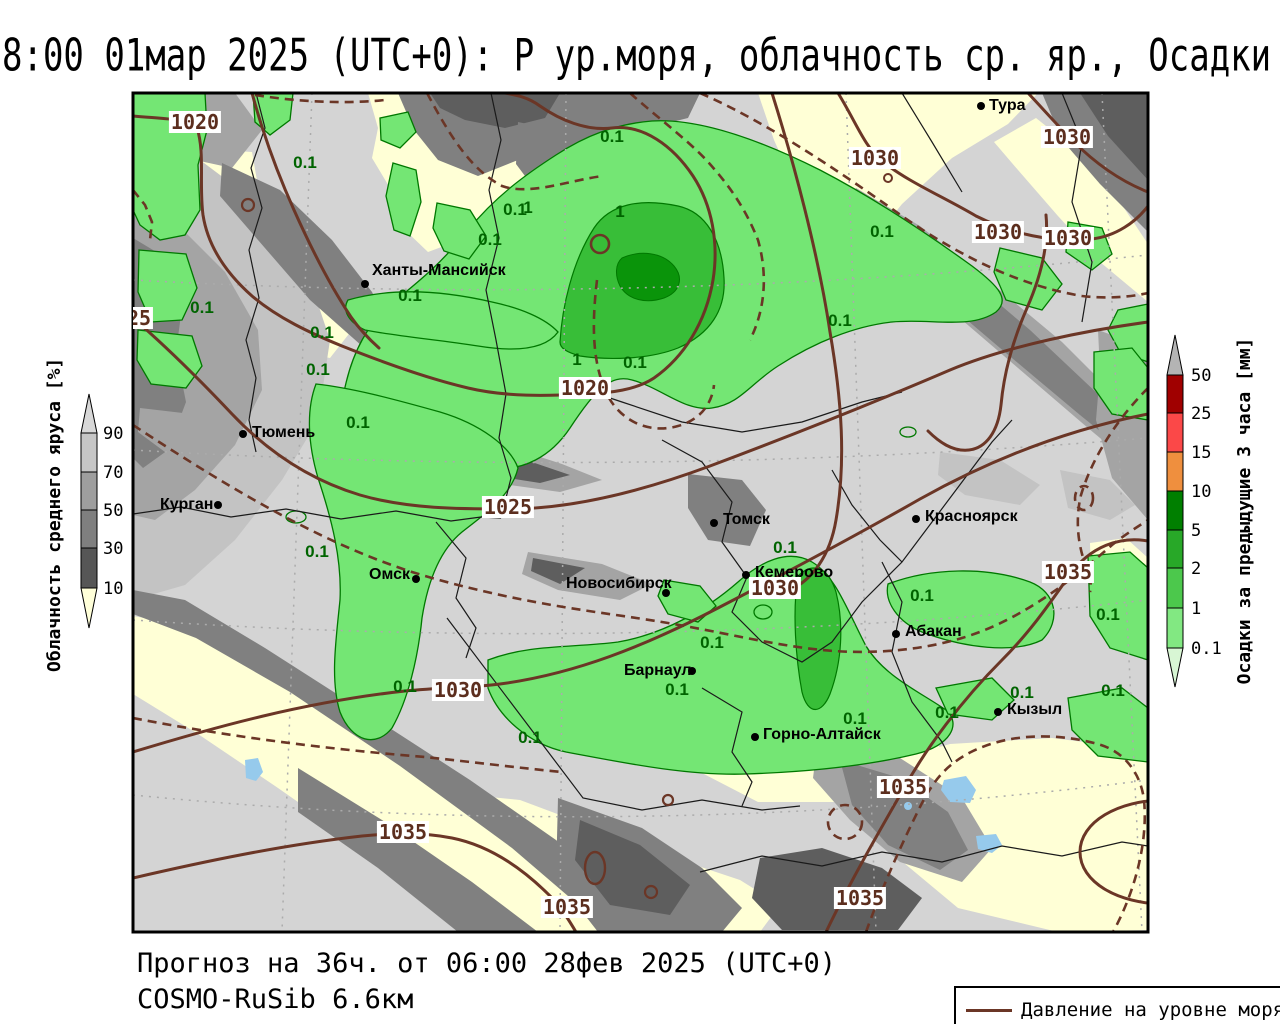 The width and height of the screenshot is (1280, 1024). I want to click on city-label: Курган, so click(187, 504).